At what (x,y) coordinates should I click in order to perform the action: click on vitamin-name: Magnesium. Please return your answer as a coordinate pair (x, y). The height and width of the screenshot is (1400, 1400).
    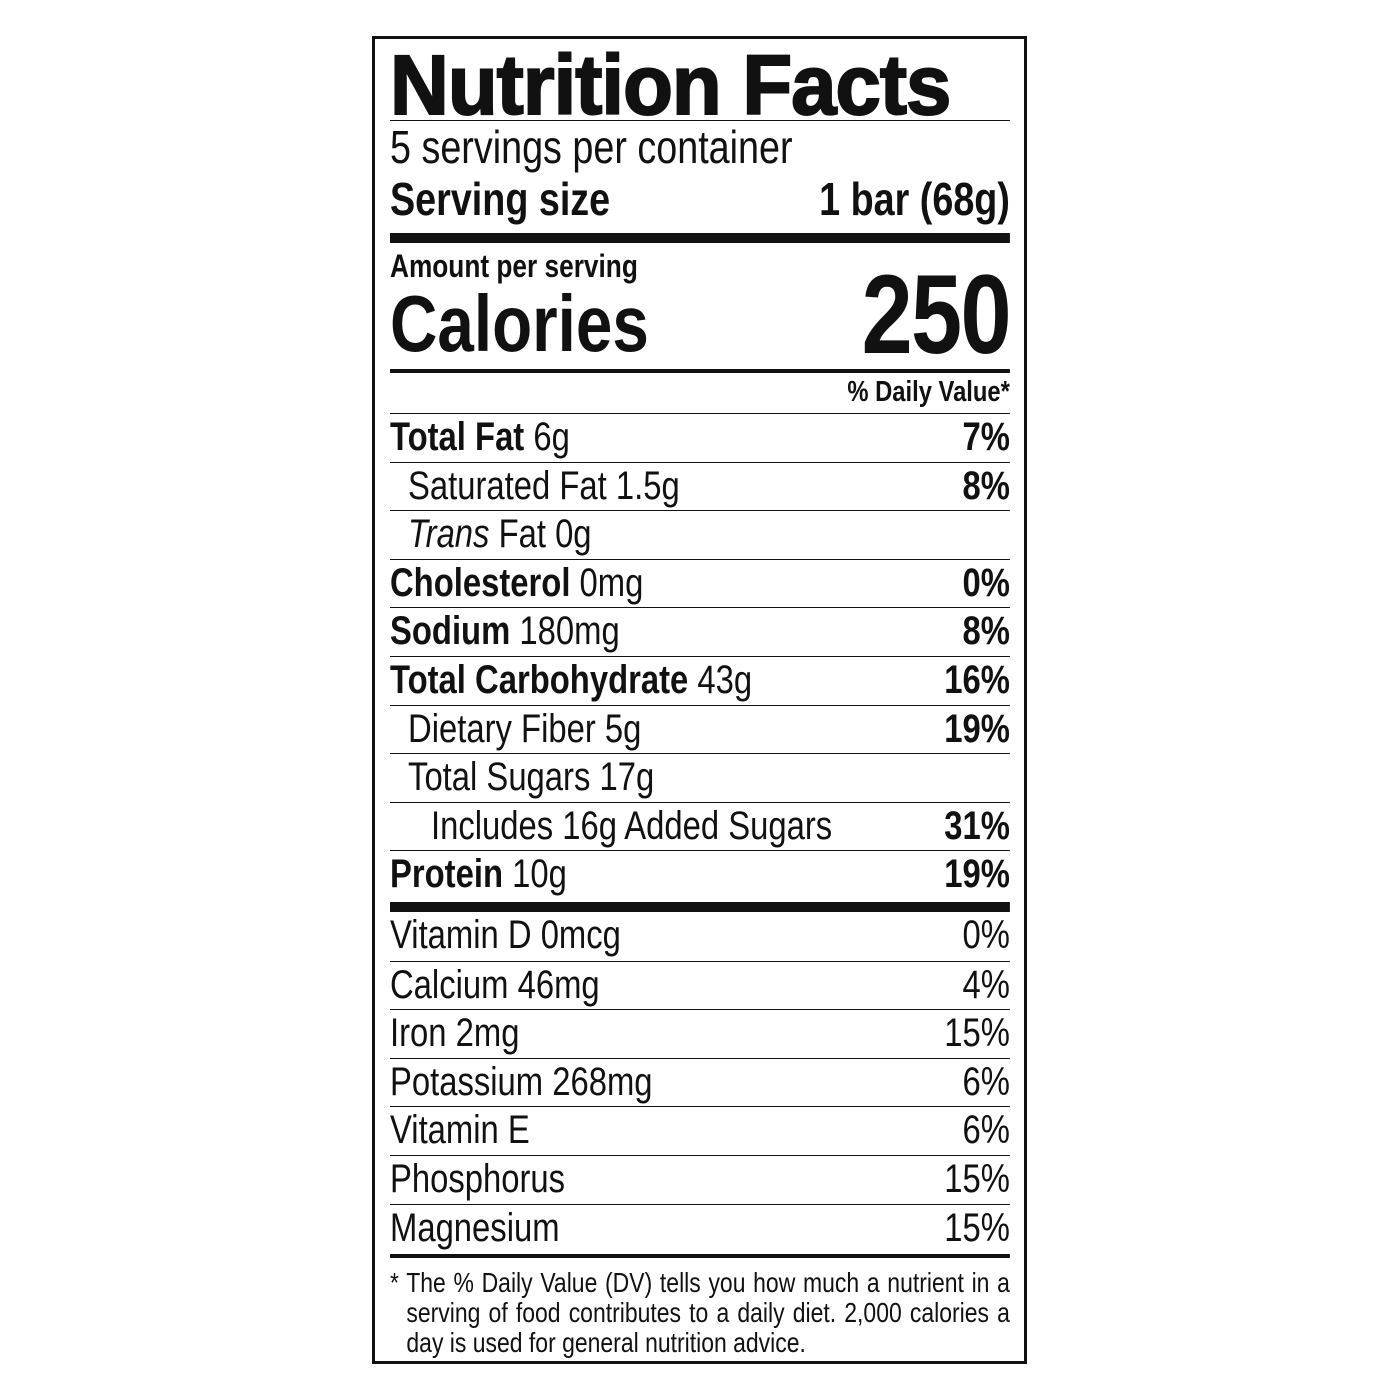
    Looking at the image, I should click on (475, 1227).